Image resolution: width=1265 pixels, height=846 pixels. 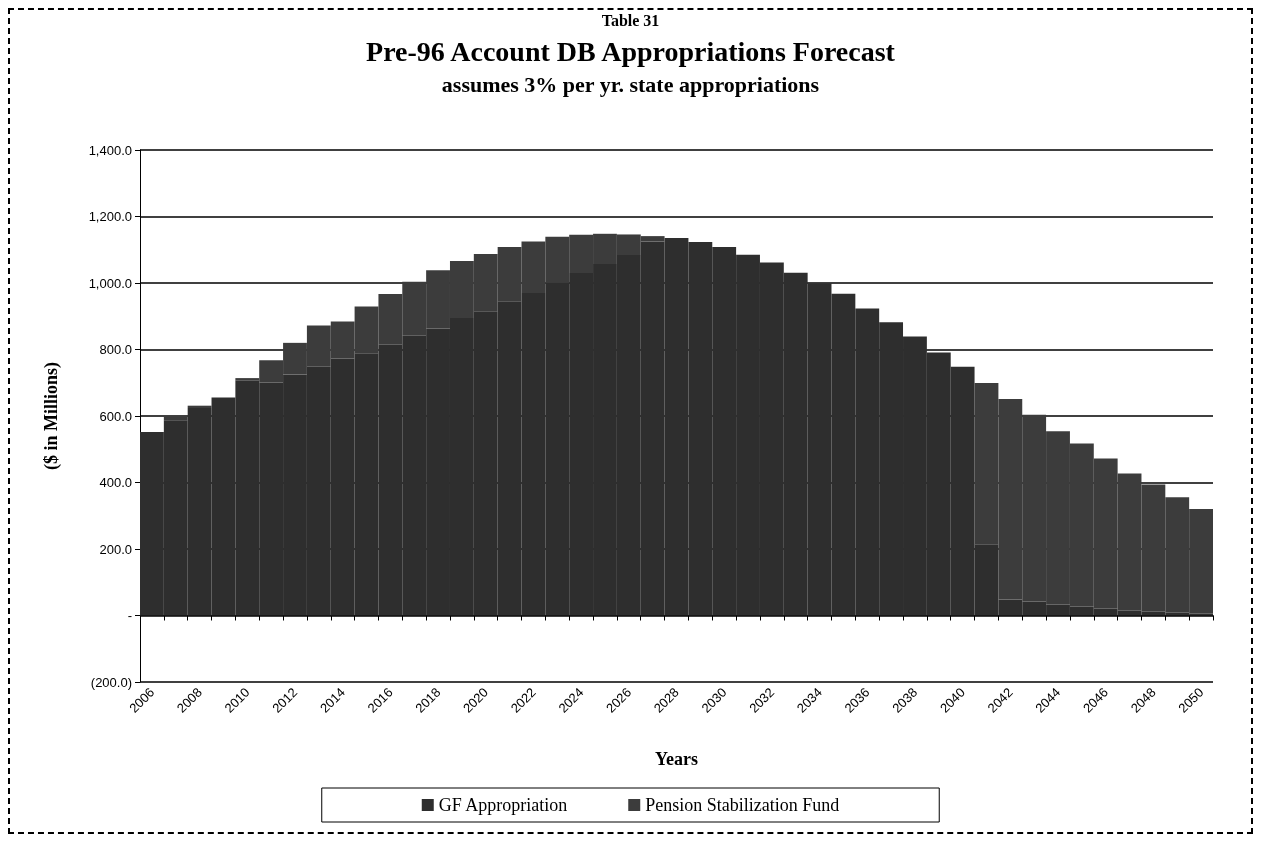 I want to click on legend-label: Pension Stabilization Fund, so click(x=742, y=805).